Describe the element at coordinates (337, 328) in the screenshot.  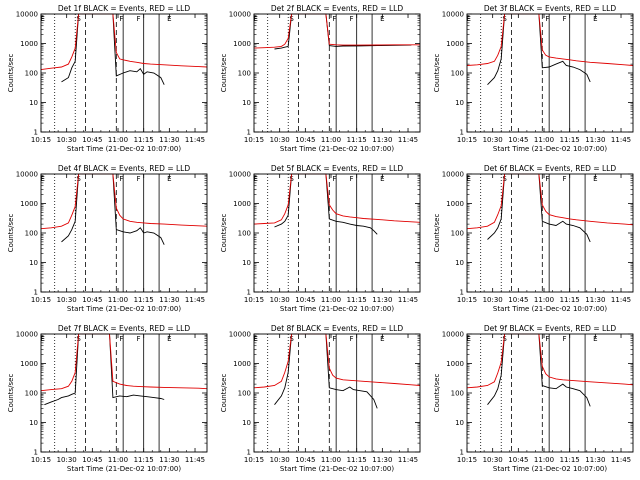
I see `chart-title: Det 8f BLACK = Events, RED = LLD` at that location.